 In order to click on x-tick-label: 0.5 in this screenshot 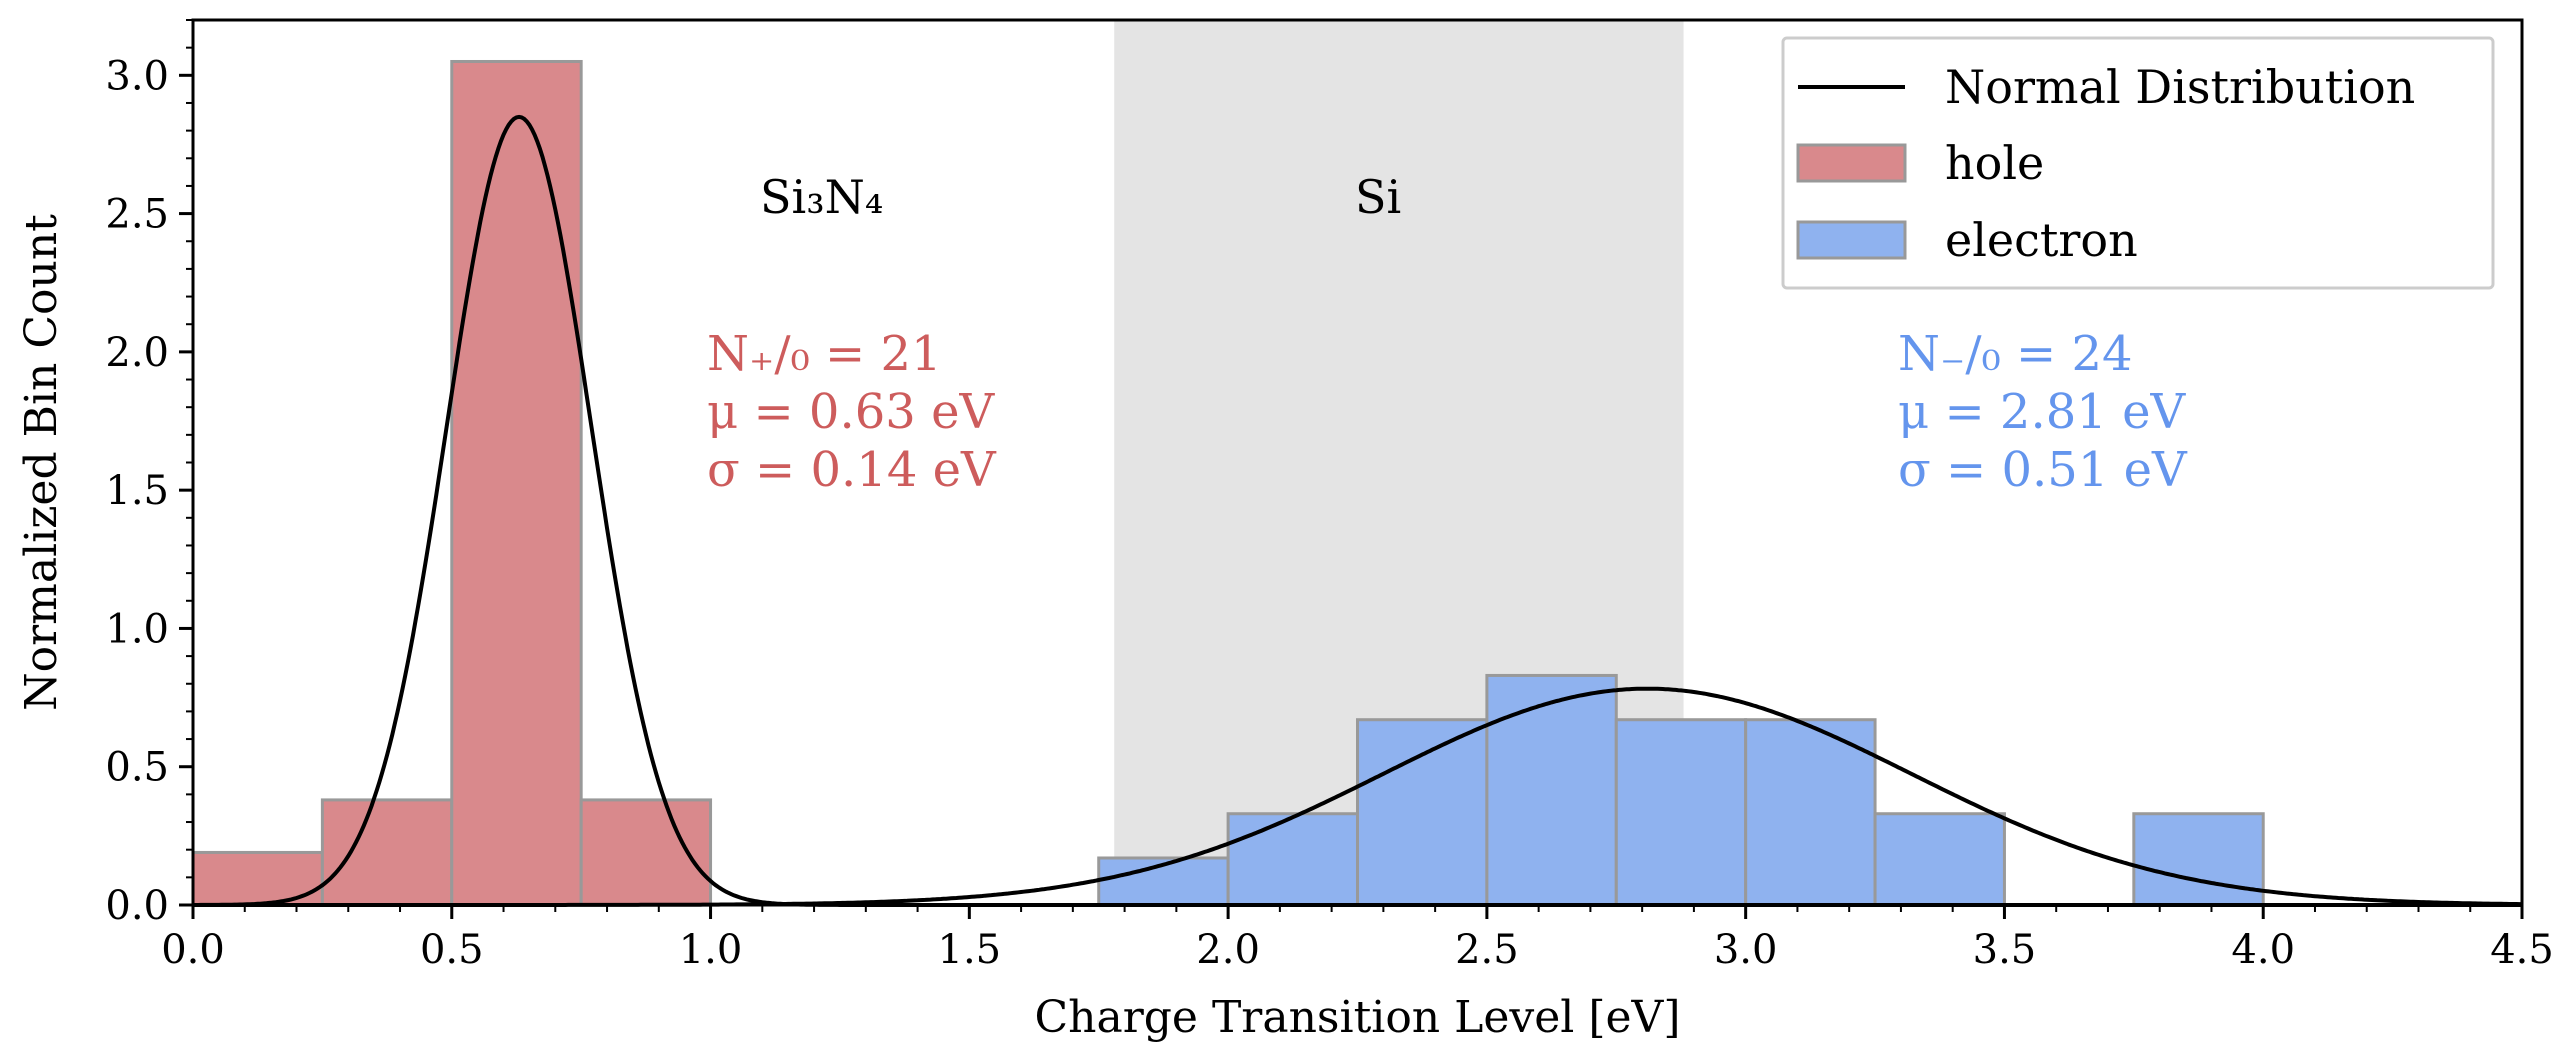, I will do `click(452, 950)`.